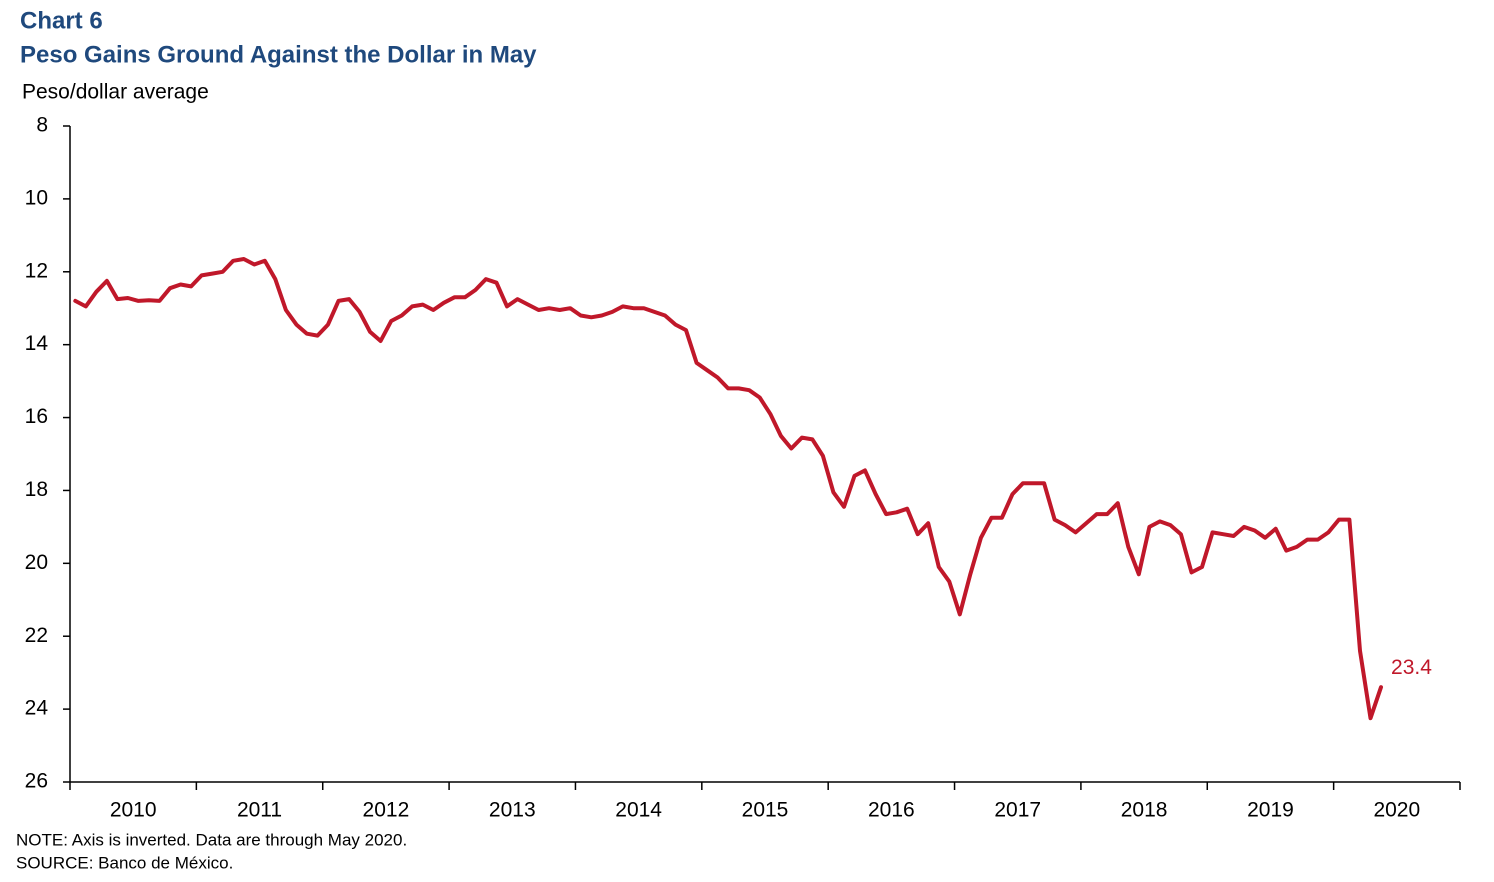  Describe the element at coordinates (36, 416) in the screenshot. I see `y-tick-label: 16` at that location.